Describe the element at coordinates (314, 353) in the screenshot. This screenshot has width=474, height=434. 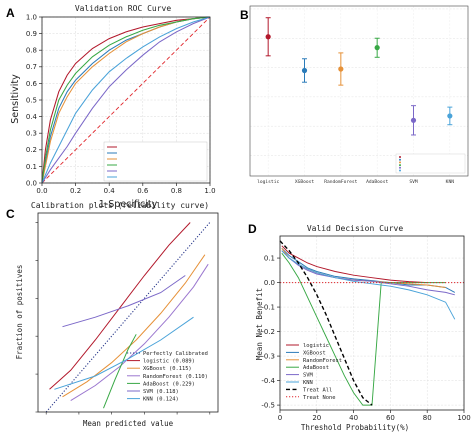
I see `decision-legend-label: XGBoost` at that location.